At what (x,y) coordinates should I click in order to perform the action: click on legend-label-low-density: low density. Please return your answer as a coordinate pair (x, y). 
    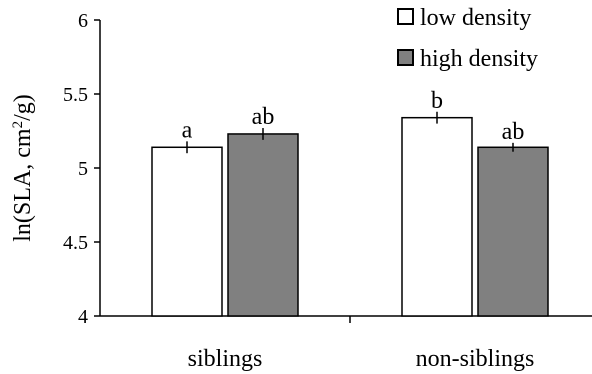
    Looking at the image, I should click on (475, 18).